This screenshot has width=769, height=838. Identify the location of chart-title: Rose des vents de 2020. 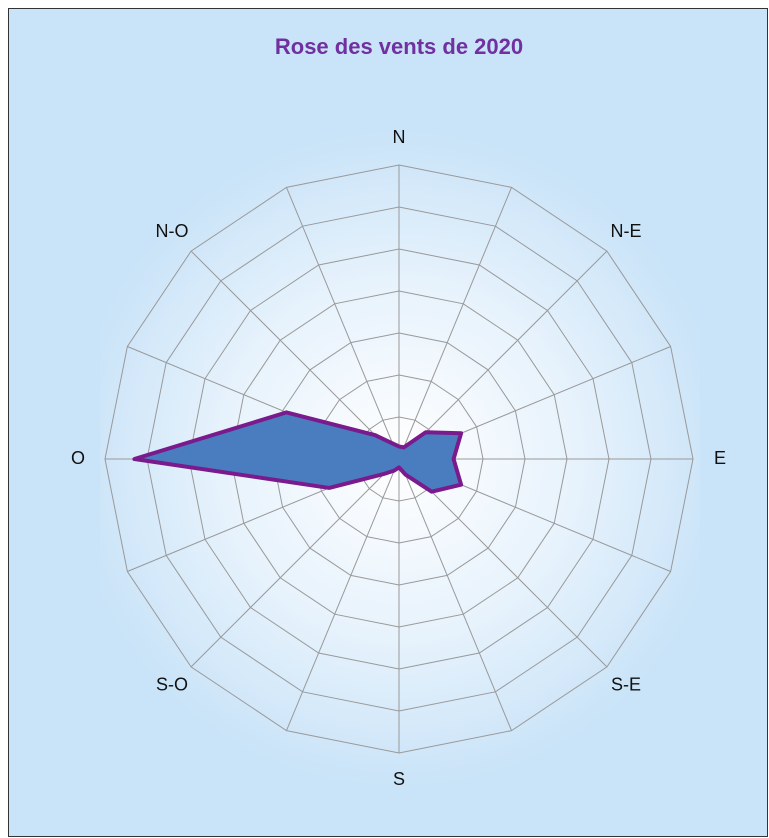
(399, 46).